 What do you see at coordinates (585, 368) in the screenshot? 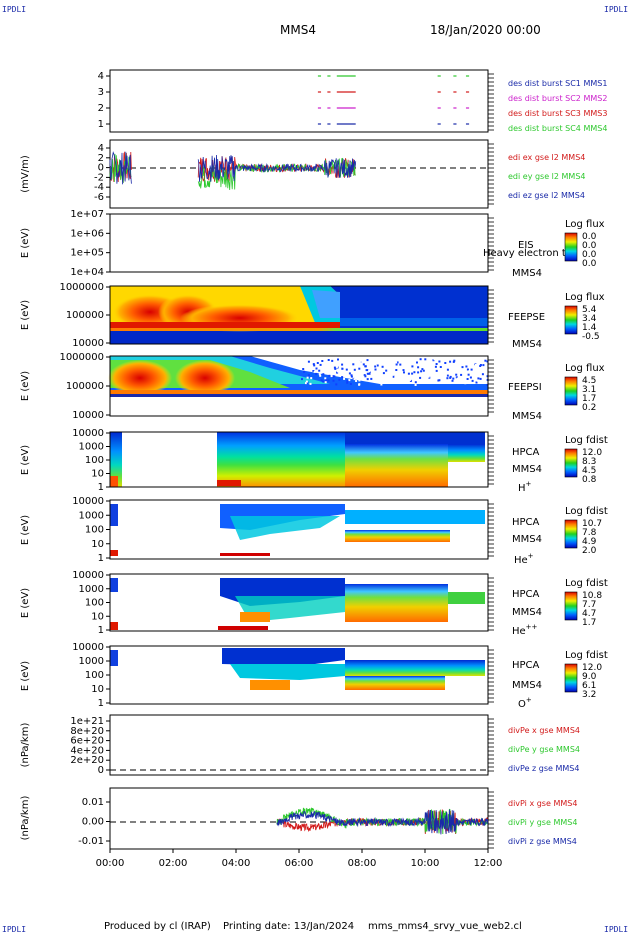
I see `colorbar-title: Log flux` at bounding box center [585, 368].